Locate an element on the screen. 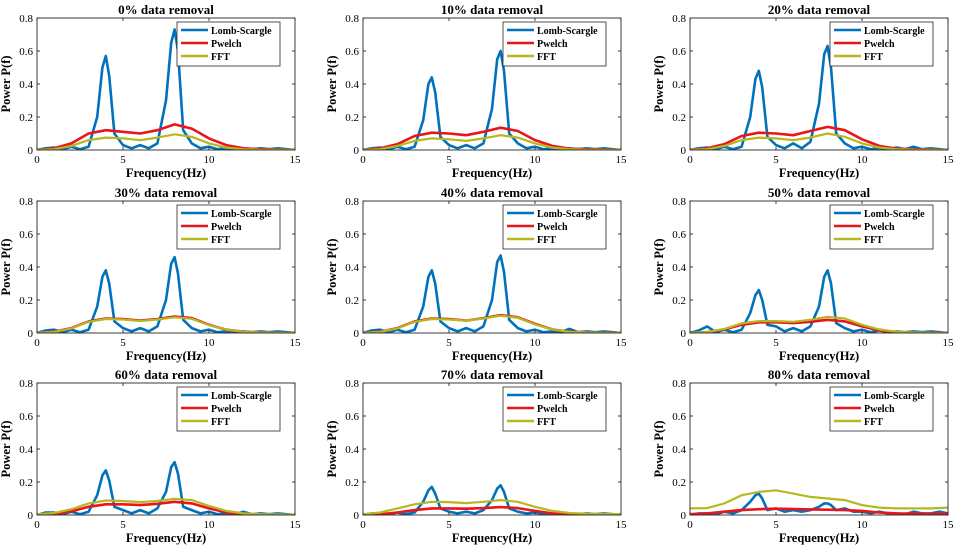  chart-title: 20% data removal is located at coordinates (819, 9).